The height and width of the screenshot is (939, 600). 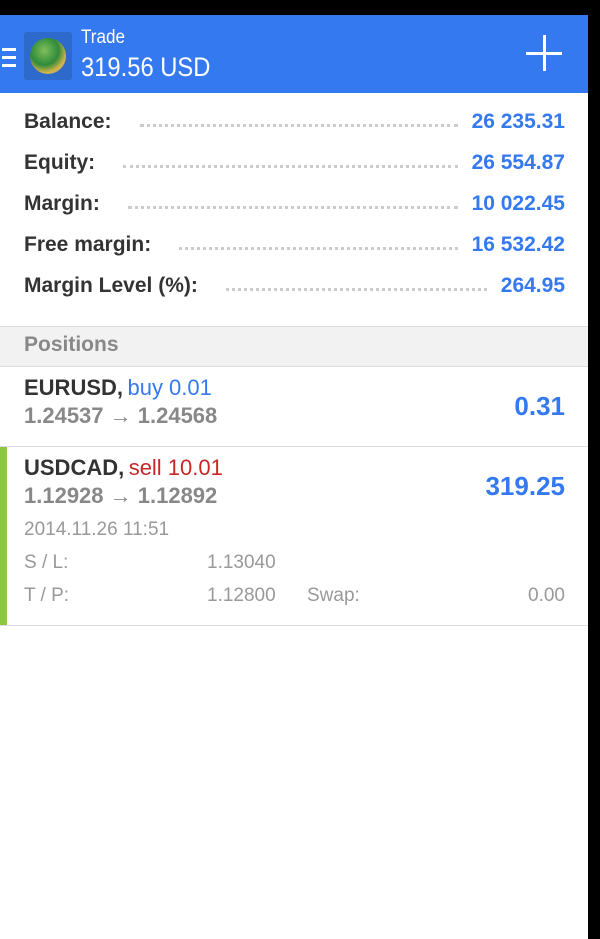 I want to click on summary-value: 10 022.45, so click(x=518, y=203).